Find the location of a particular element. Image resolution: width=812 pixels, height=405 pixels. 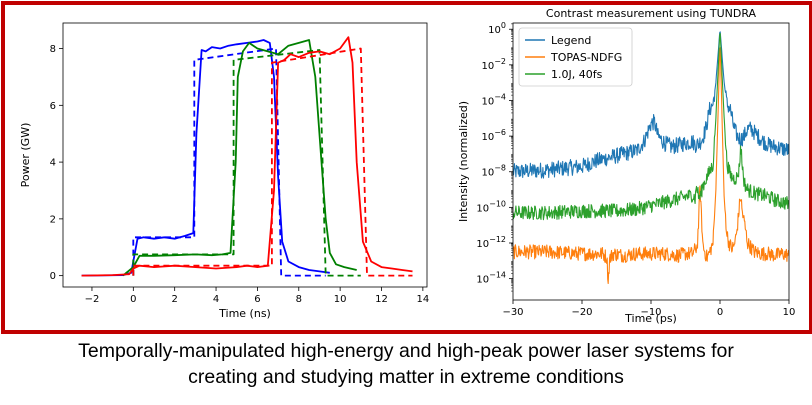

legend-box is located at coordinates (575, 57).